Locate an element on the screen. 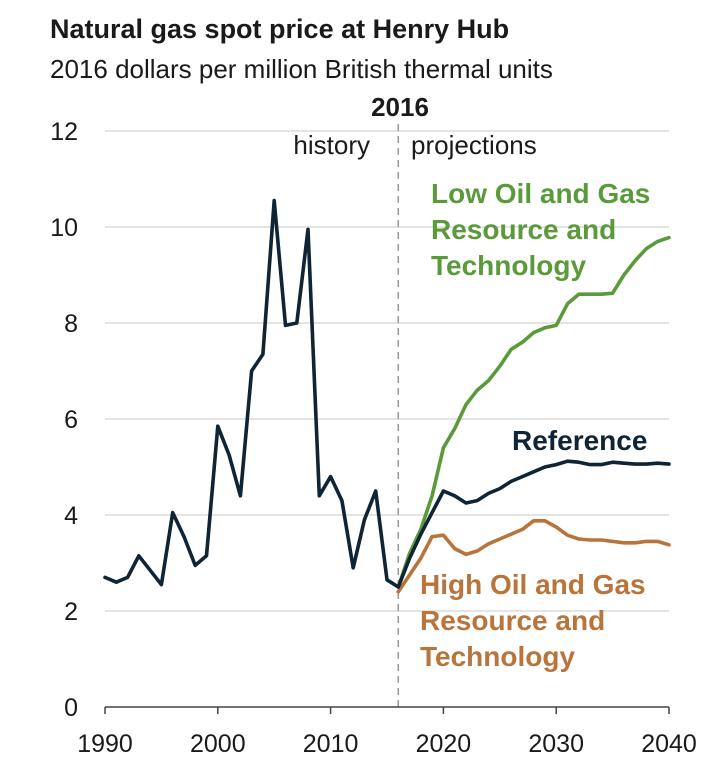 This screenshot has width=723, height=777. chart-title: Natural gas spot price at Henry Hub is located at coordinates (280, 29).